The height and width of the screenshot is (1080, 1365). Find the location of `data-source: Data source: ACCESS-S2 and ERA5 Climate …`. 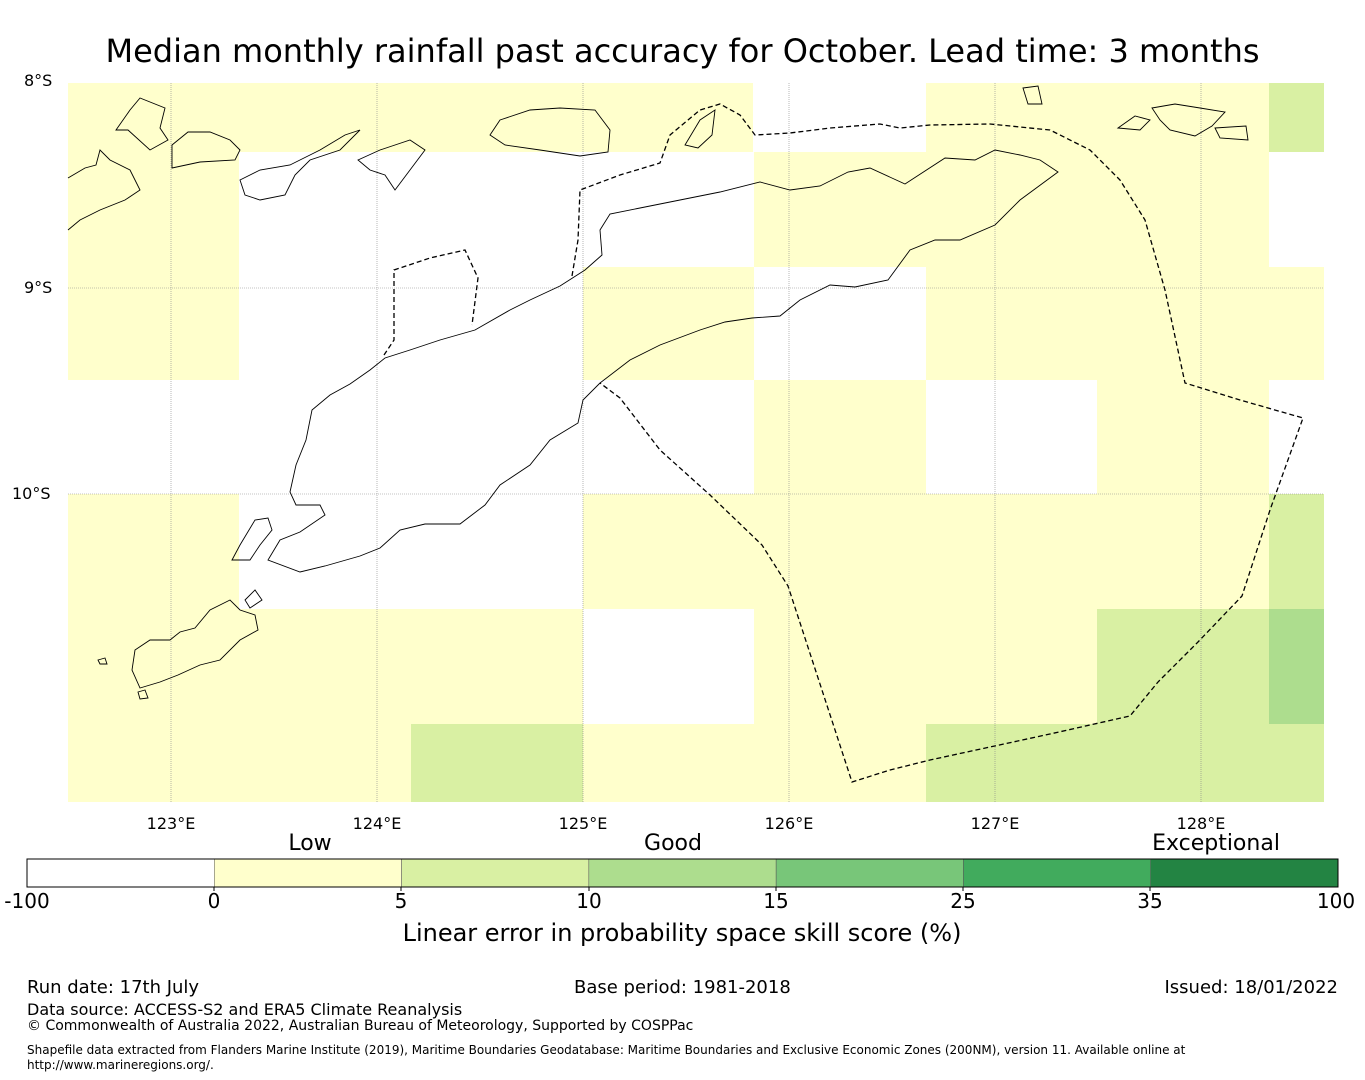

data-source: Data source: ACCESS-S2 and ERA5 Climate … is located at coordinates (245, 1009).